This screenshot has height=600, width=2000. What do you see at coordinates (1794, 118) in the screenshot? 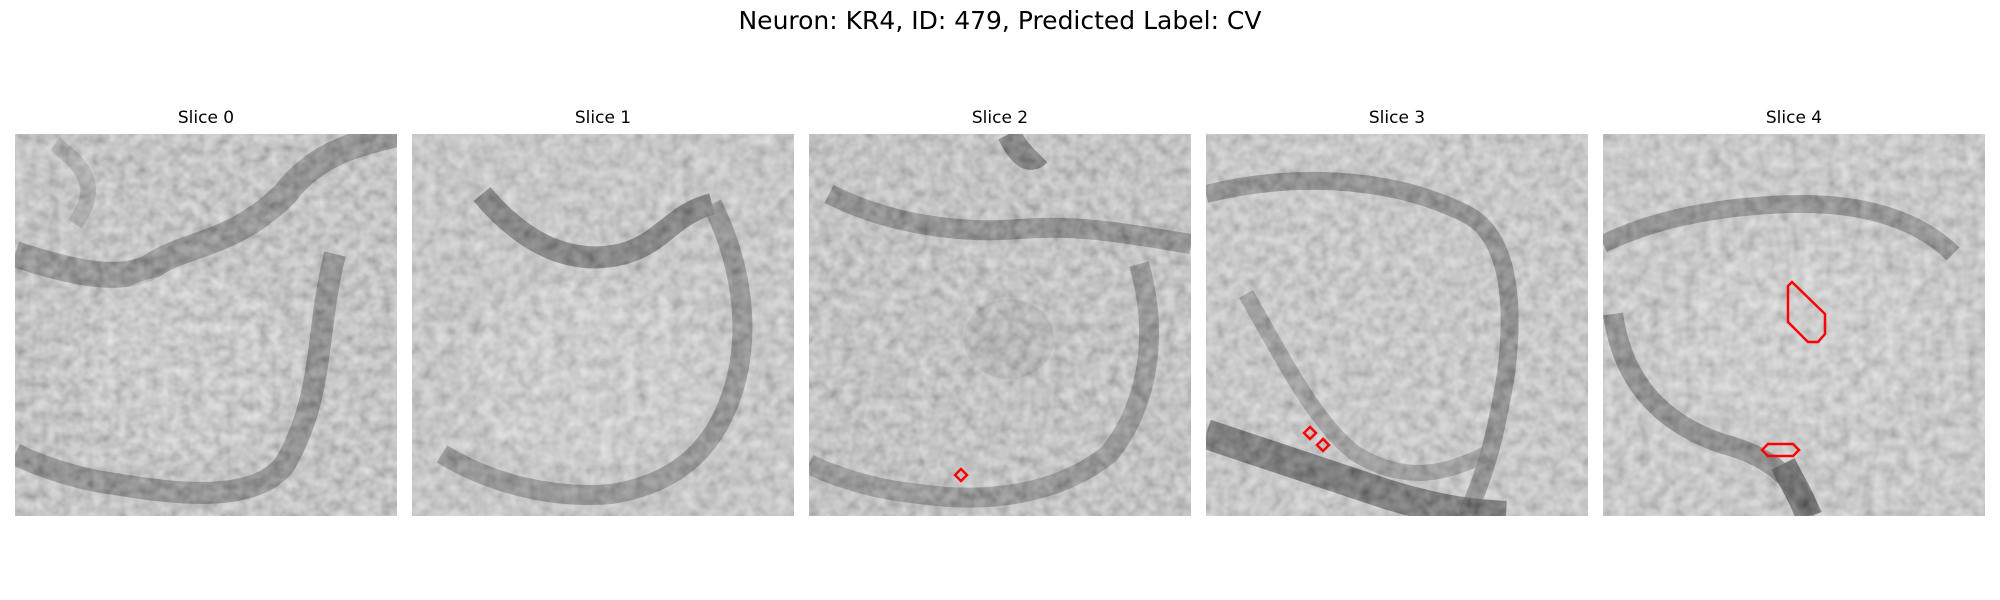
I see `panel-title: Slice 4` at bounding box center [1794, 118].